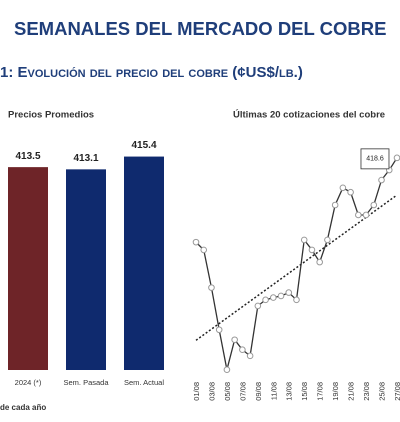  I want to click on chart-title: Precios Promedios, so click(51, 115).